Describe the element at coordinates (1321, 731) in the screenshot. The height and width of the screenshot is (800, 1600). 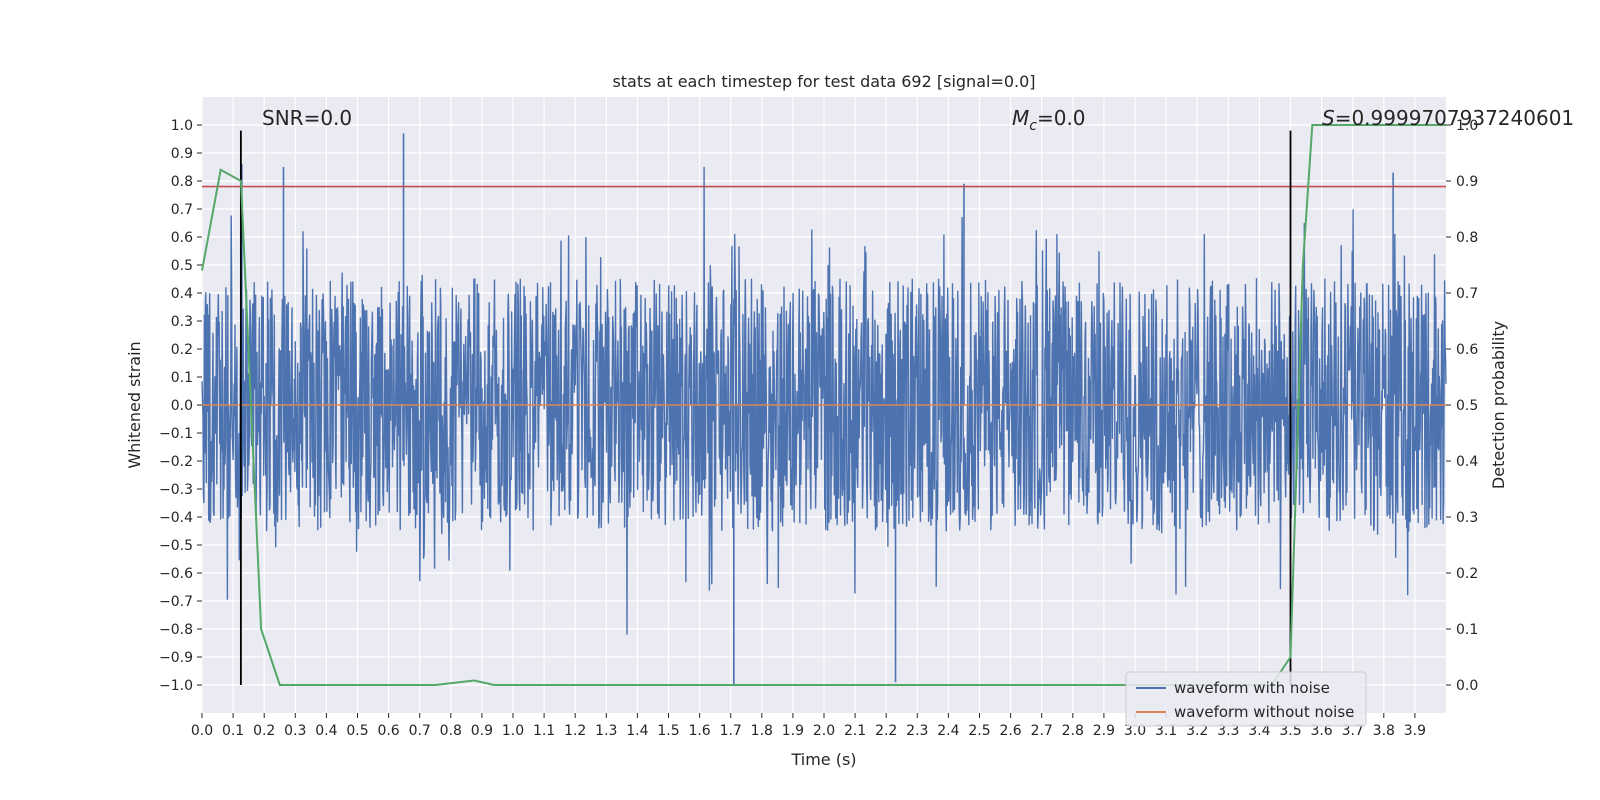
I see `x-tick-label-36: 3.6` at that location.